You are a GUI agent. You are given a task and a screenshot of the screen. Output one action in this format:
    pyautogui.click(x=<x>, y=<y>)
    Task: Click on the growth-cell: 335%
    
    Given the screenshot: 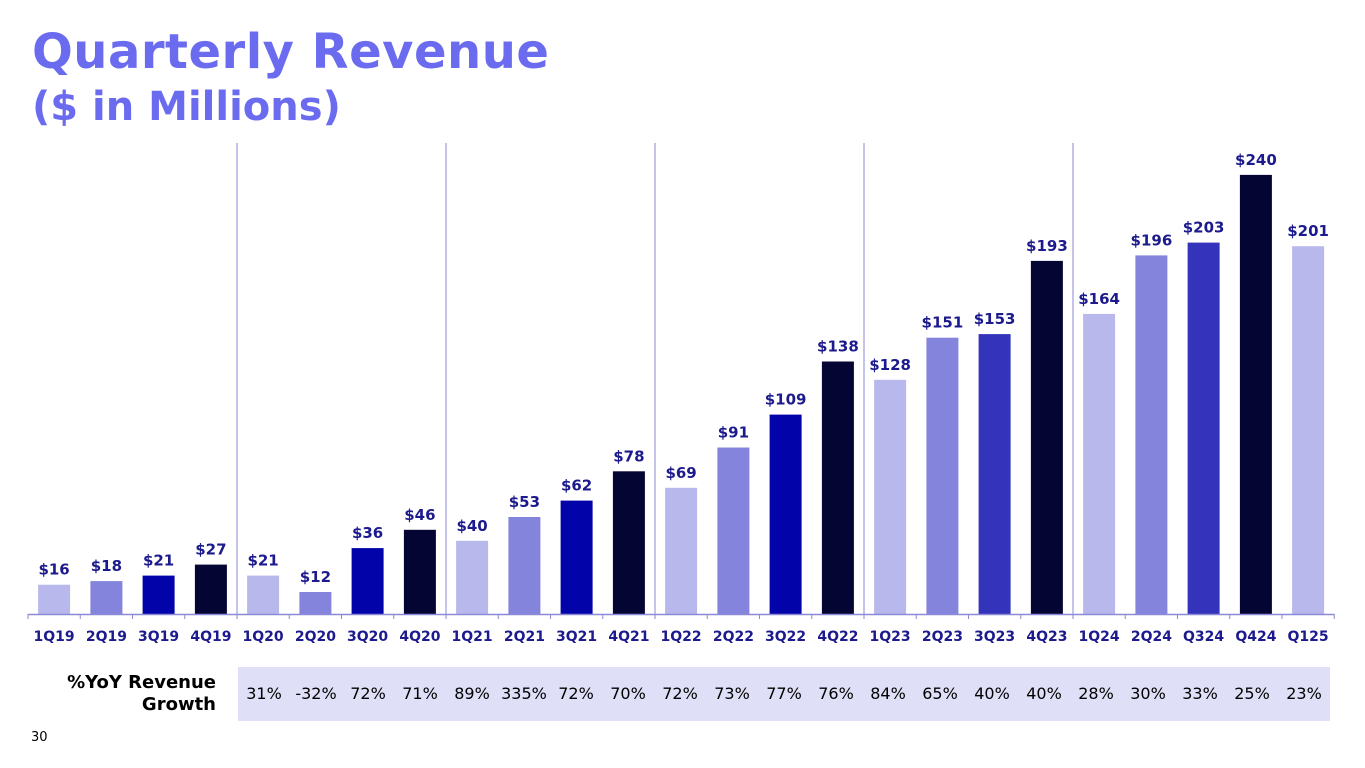 What is the action you would take?
    pyautogui.click(x=524, y=693)
    